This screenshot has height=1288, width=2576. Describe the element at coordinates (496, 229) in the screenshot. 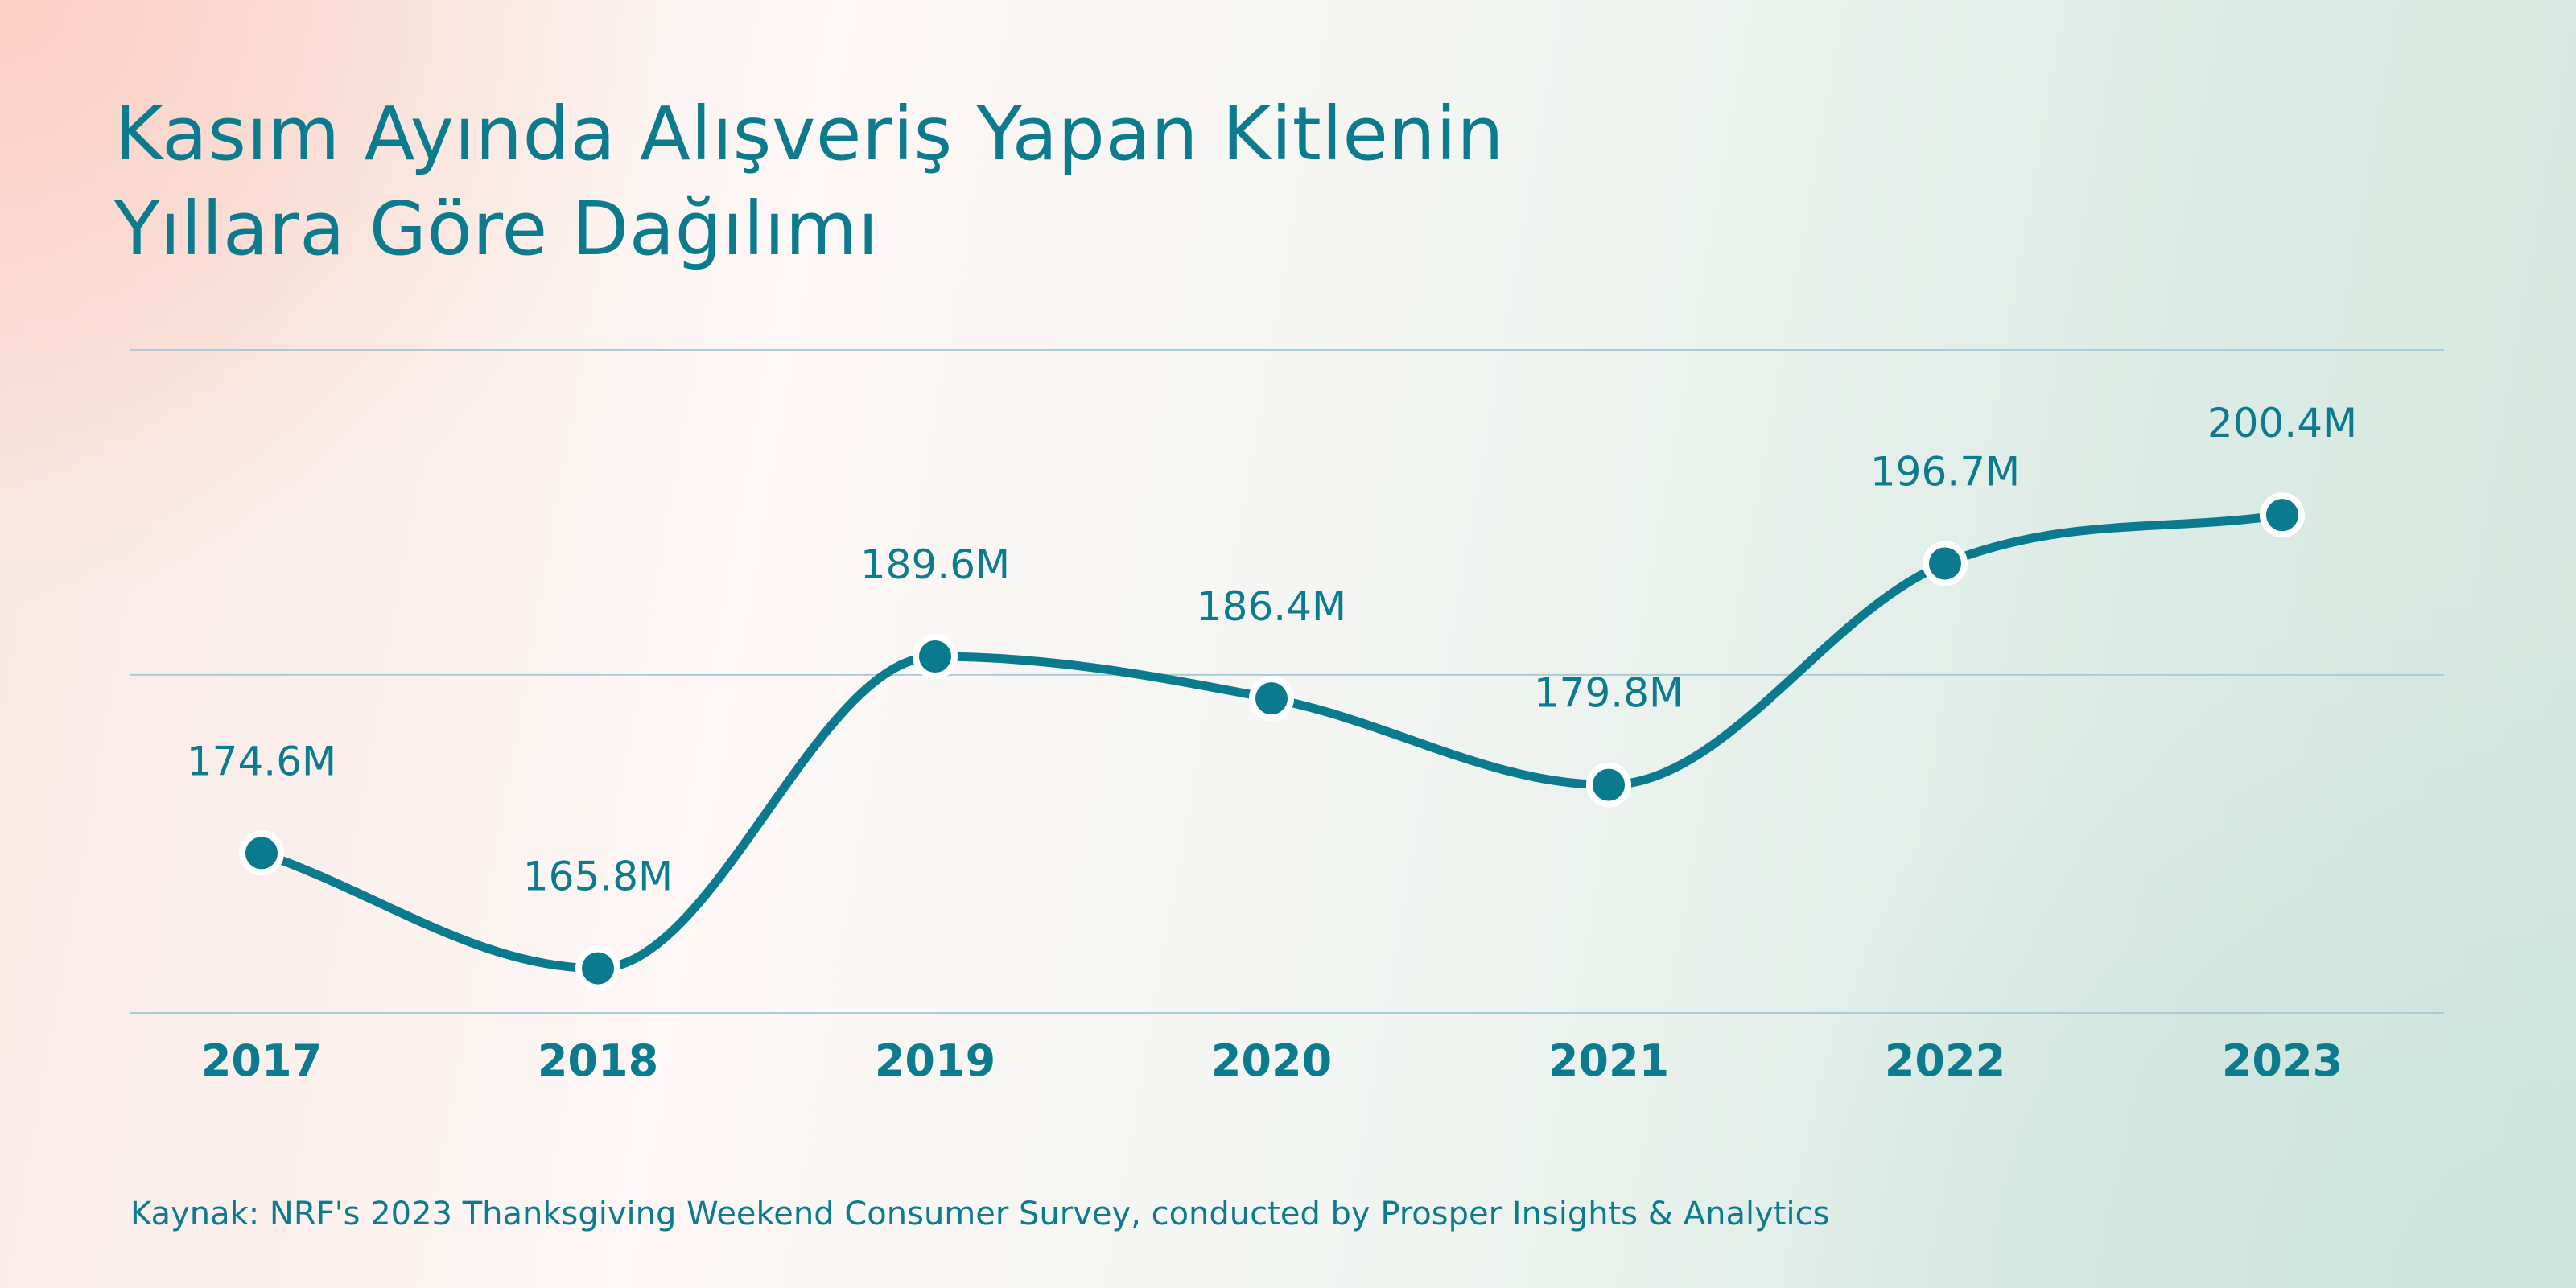

I see `chart-title-line-2: Yıllara Göre Dağılımı` at that location.